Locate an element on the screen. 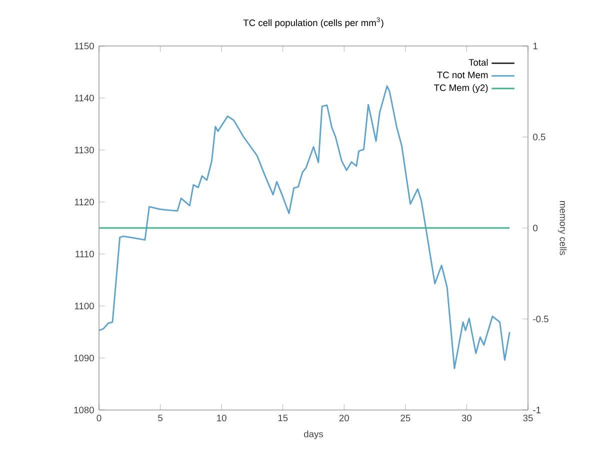 This screenshot has height=475, width=611. y-tick-label: 1150 is located at coordinates (84, 46).